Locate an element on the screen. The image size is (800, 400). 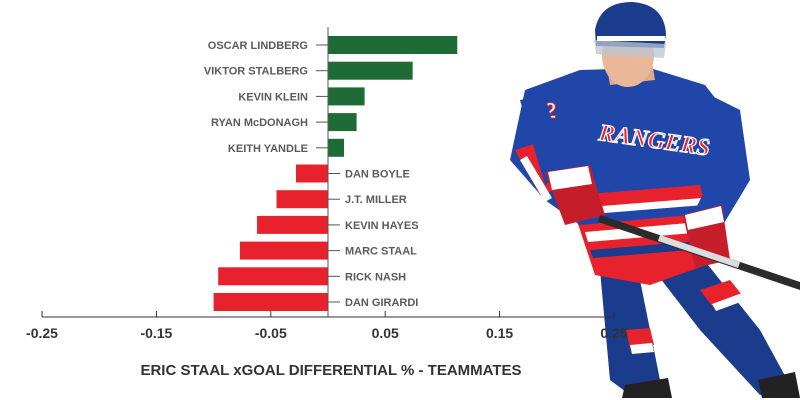
category-label: RICK NASH is located at coordinates (375, 277).